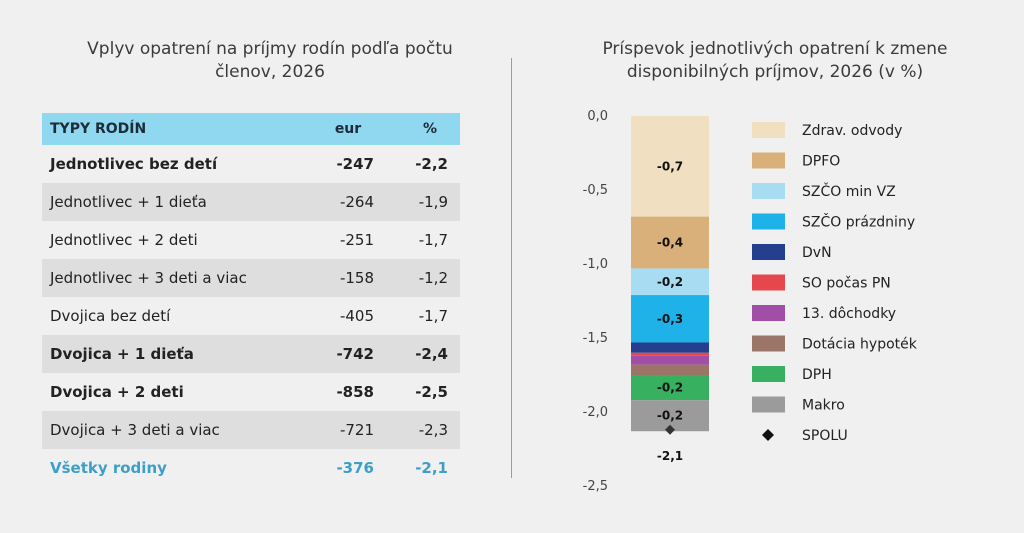 This screenshot has width=1024, height=533. Describe the element at coordinates (849, 191) in the screenshot. I see `legend-label: SZČO min VZ` at that location.